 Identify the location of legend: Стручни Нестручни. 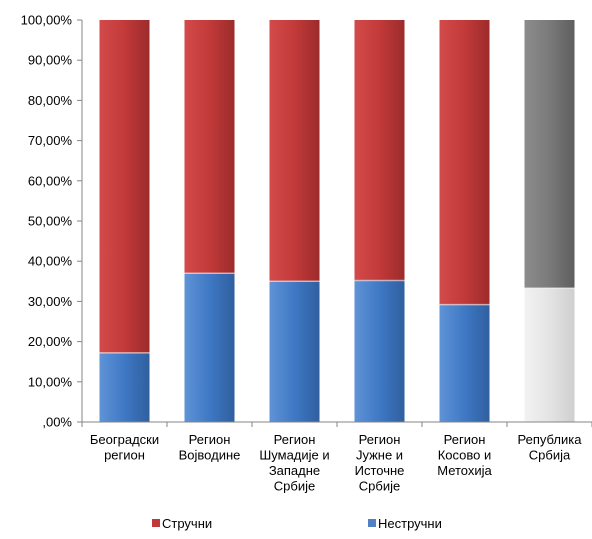
(297, 523).